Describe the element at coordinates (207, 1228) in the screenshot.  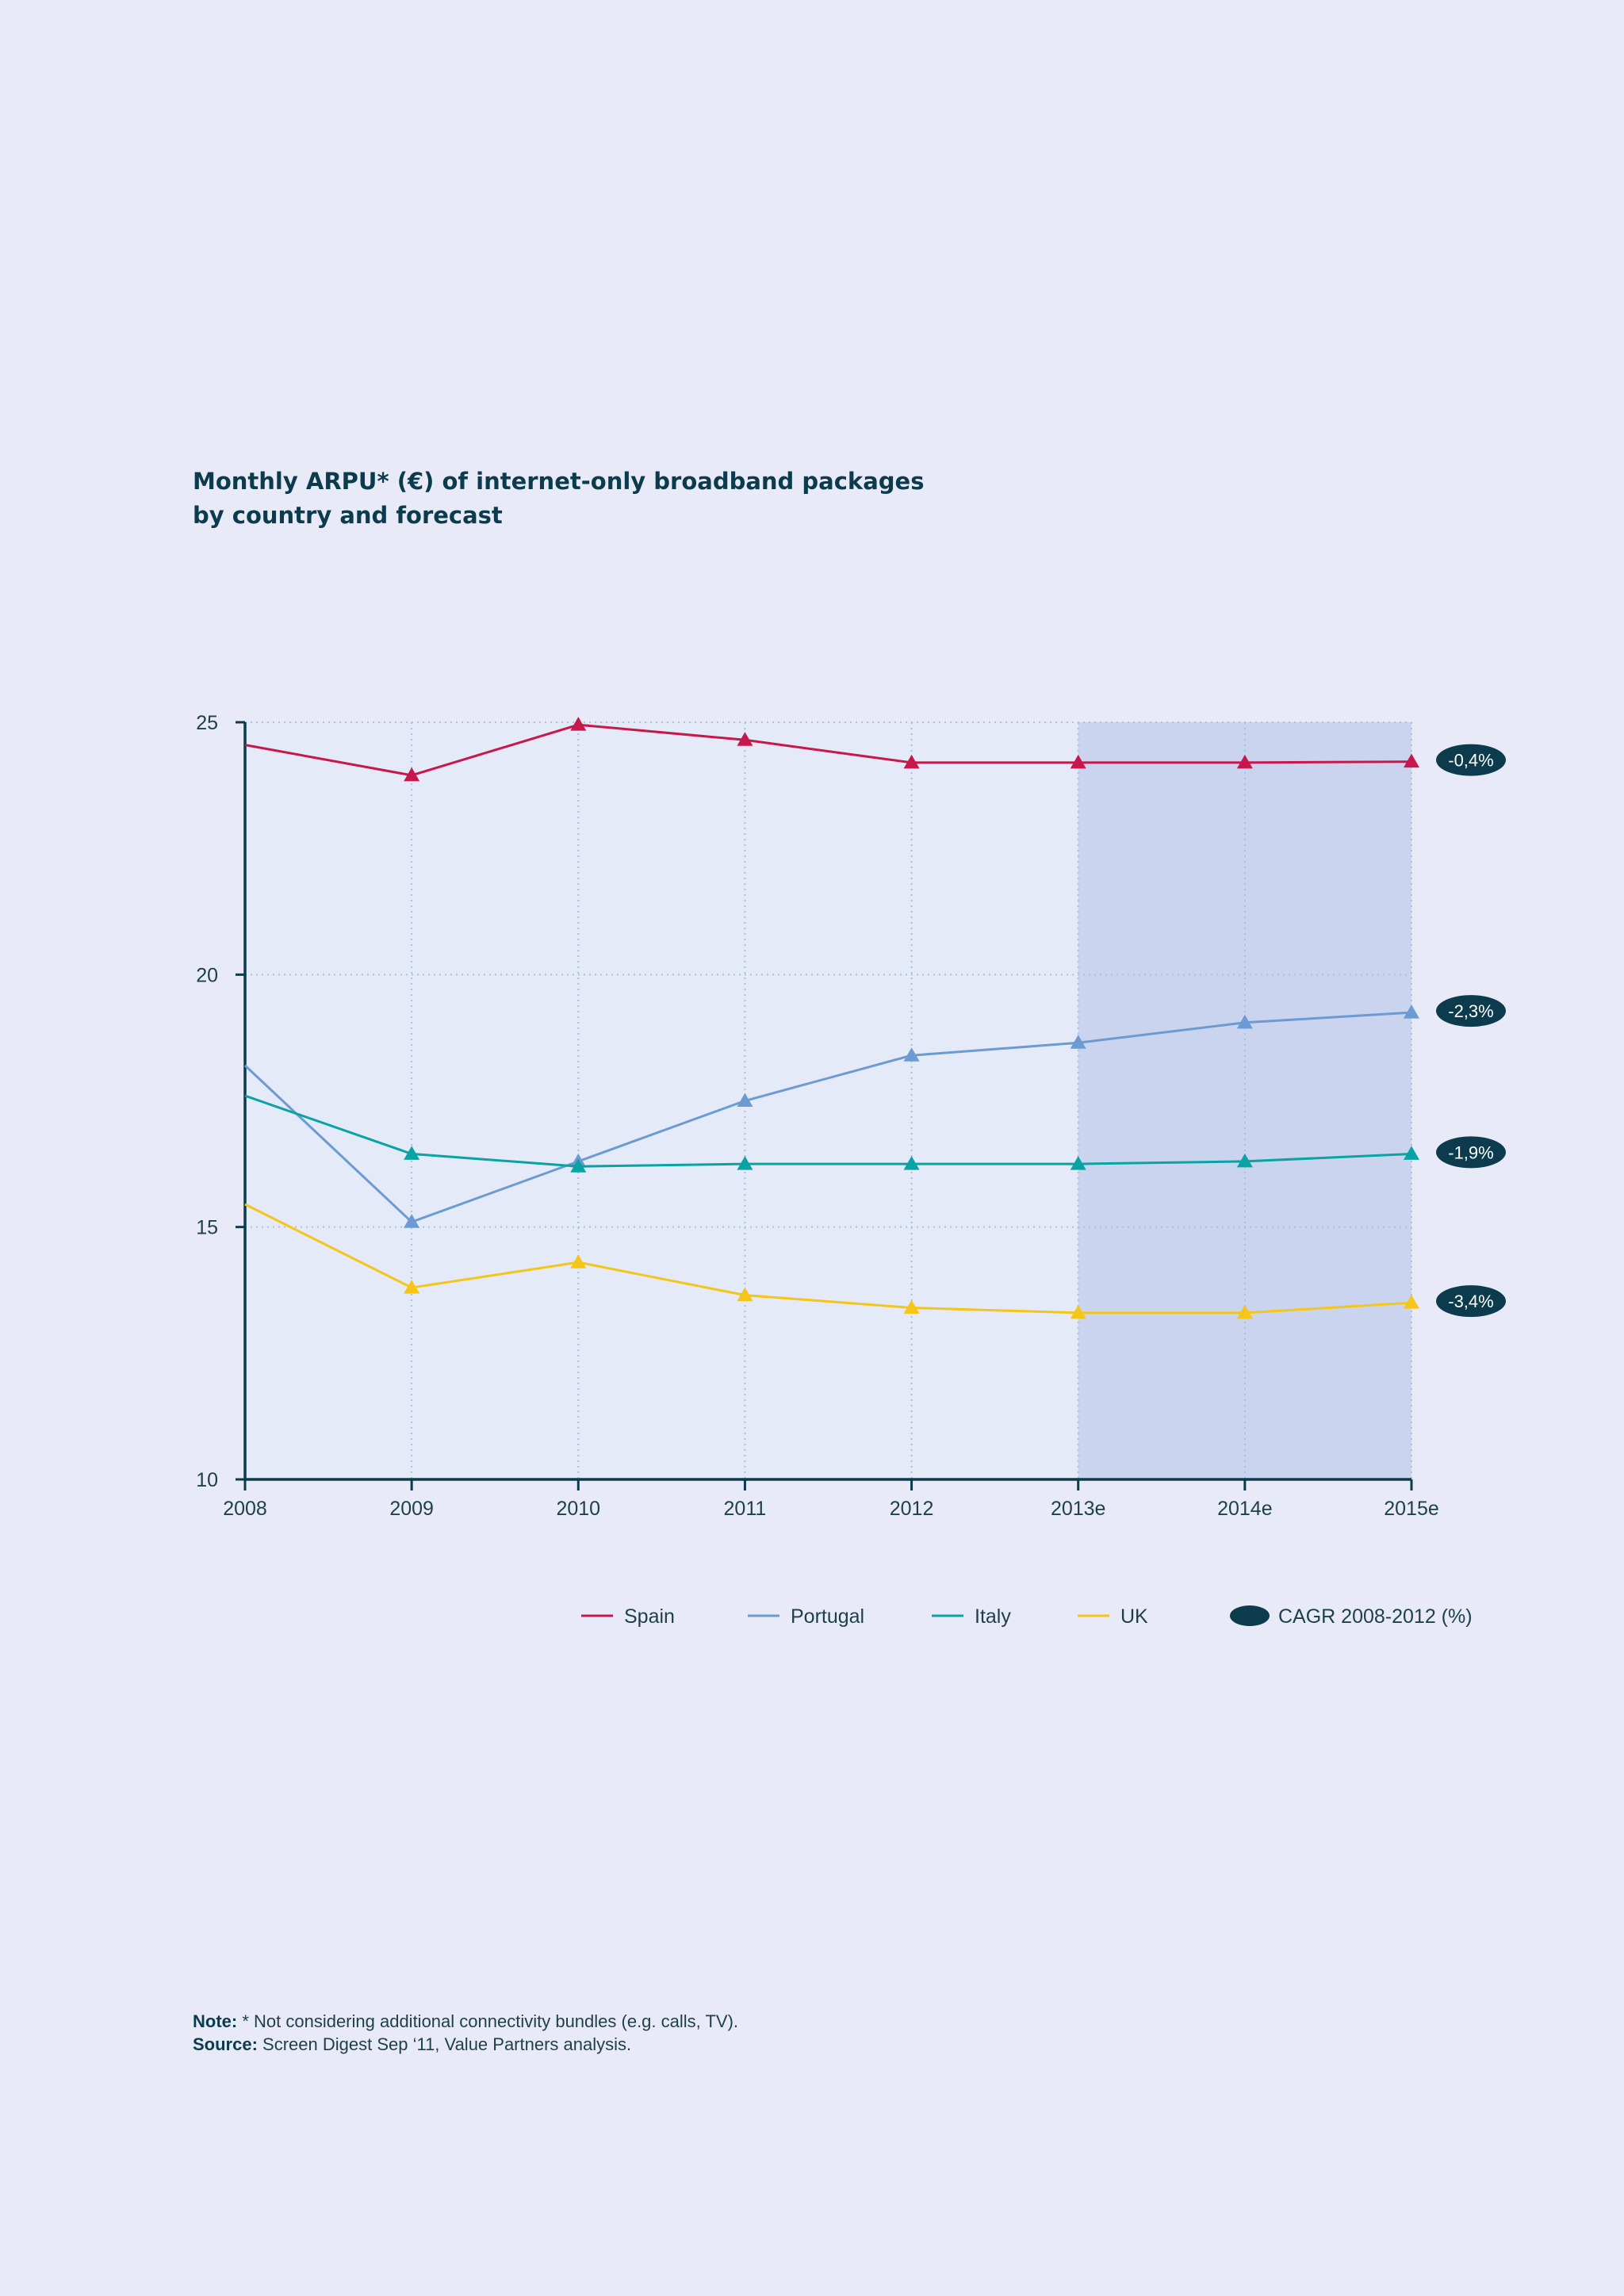
I see `y-tick-label: 15` at that location.